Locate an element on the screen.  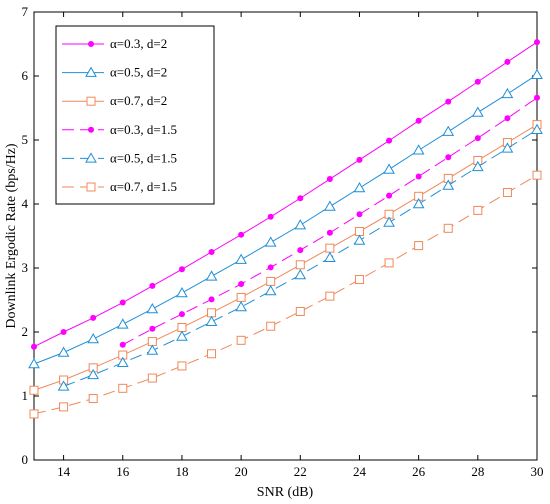
x-axis-label: SNR (dB) is located at coordinates (285, 492).